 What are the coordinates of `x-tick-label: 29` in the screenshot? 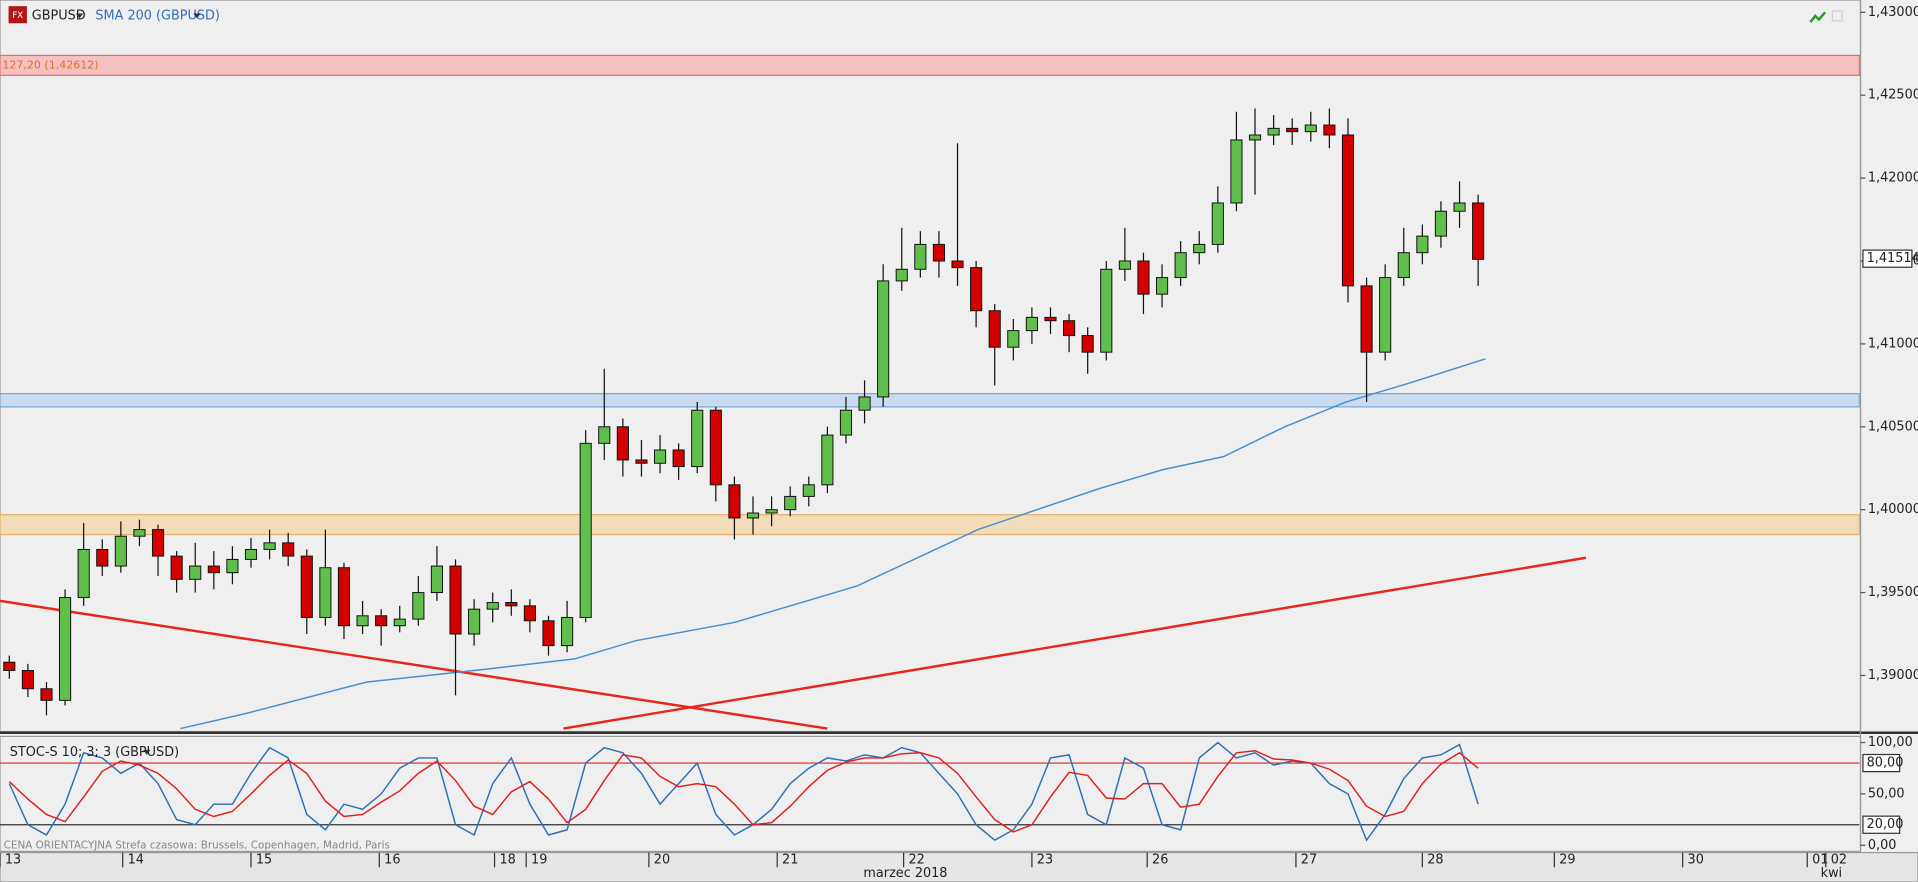 It's located at (1567, 859).